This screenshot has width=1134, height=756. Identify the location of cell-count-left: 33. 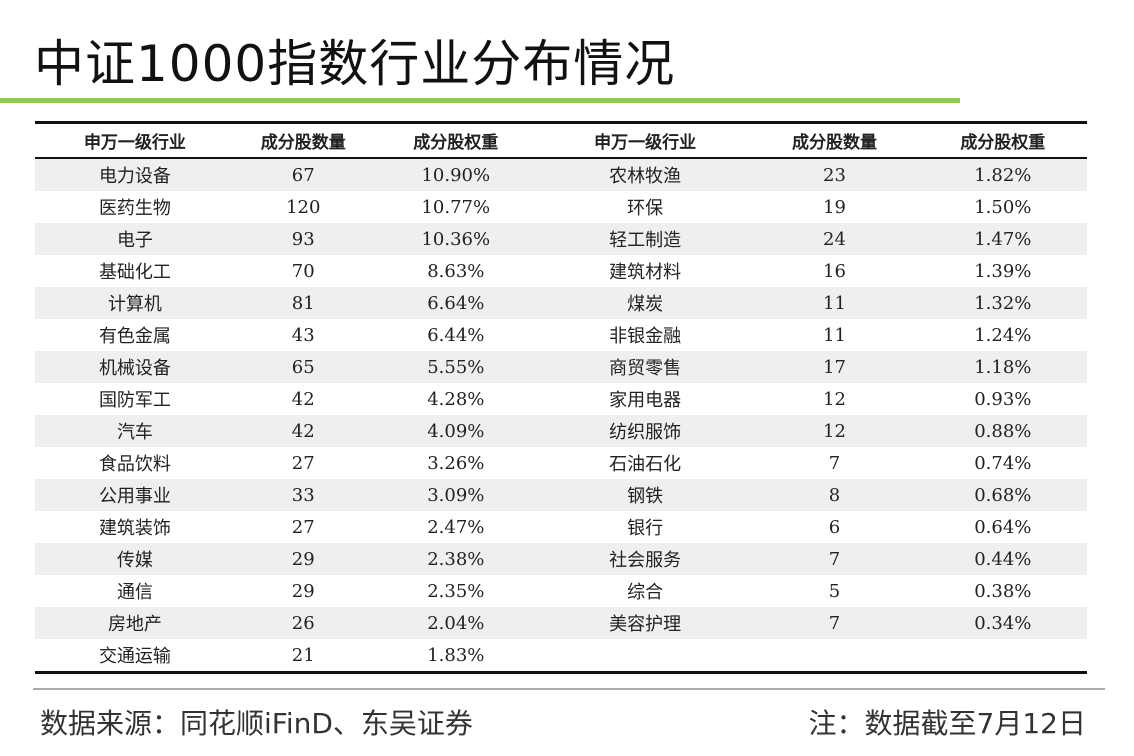
(303, 495).